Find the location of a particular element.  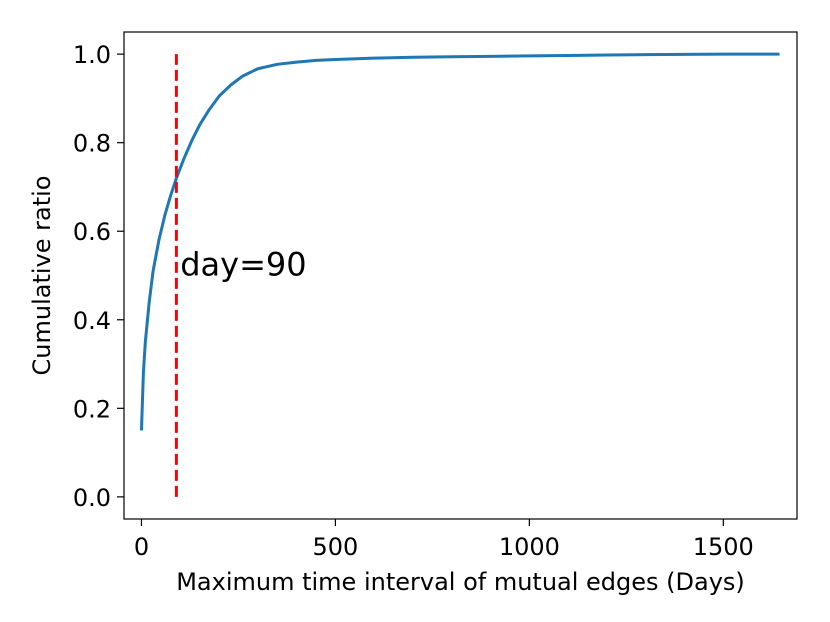

x-tick-label-0: 0 is located at coordinates (141, 547).